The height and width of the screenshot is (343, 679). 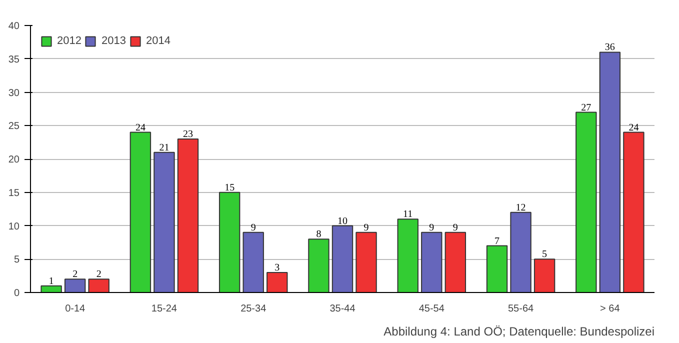 What do you see at coordinates (408, 214) in the screenshot?
I see `data-label: 11` at bounding box center [408, 214].